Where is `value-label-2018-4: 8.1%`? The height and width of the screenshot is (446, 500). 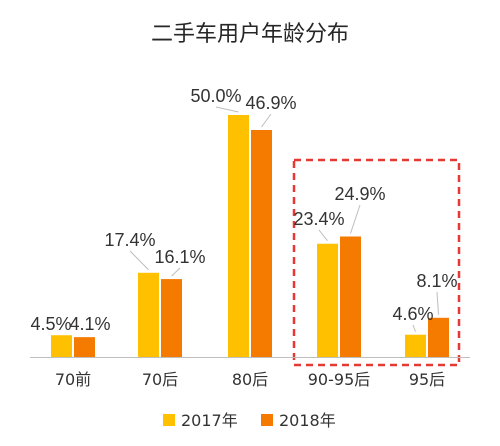 value-label-2018-4: 8.1% is located at coordinates (436, 281).